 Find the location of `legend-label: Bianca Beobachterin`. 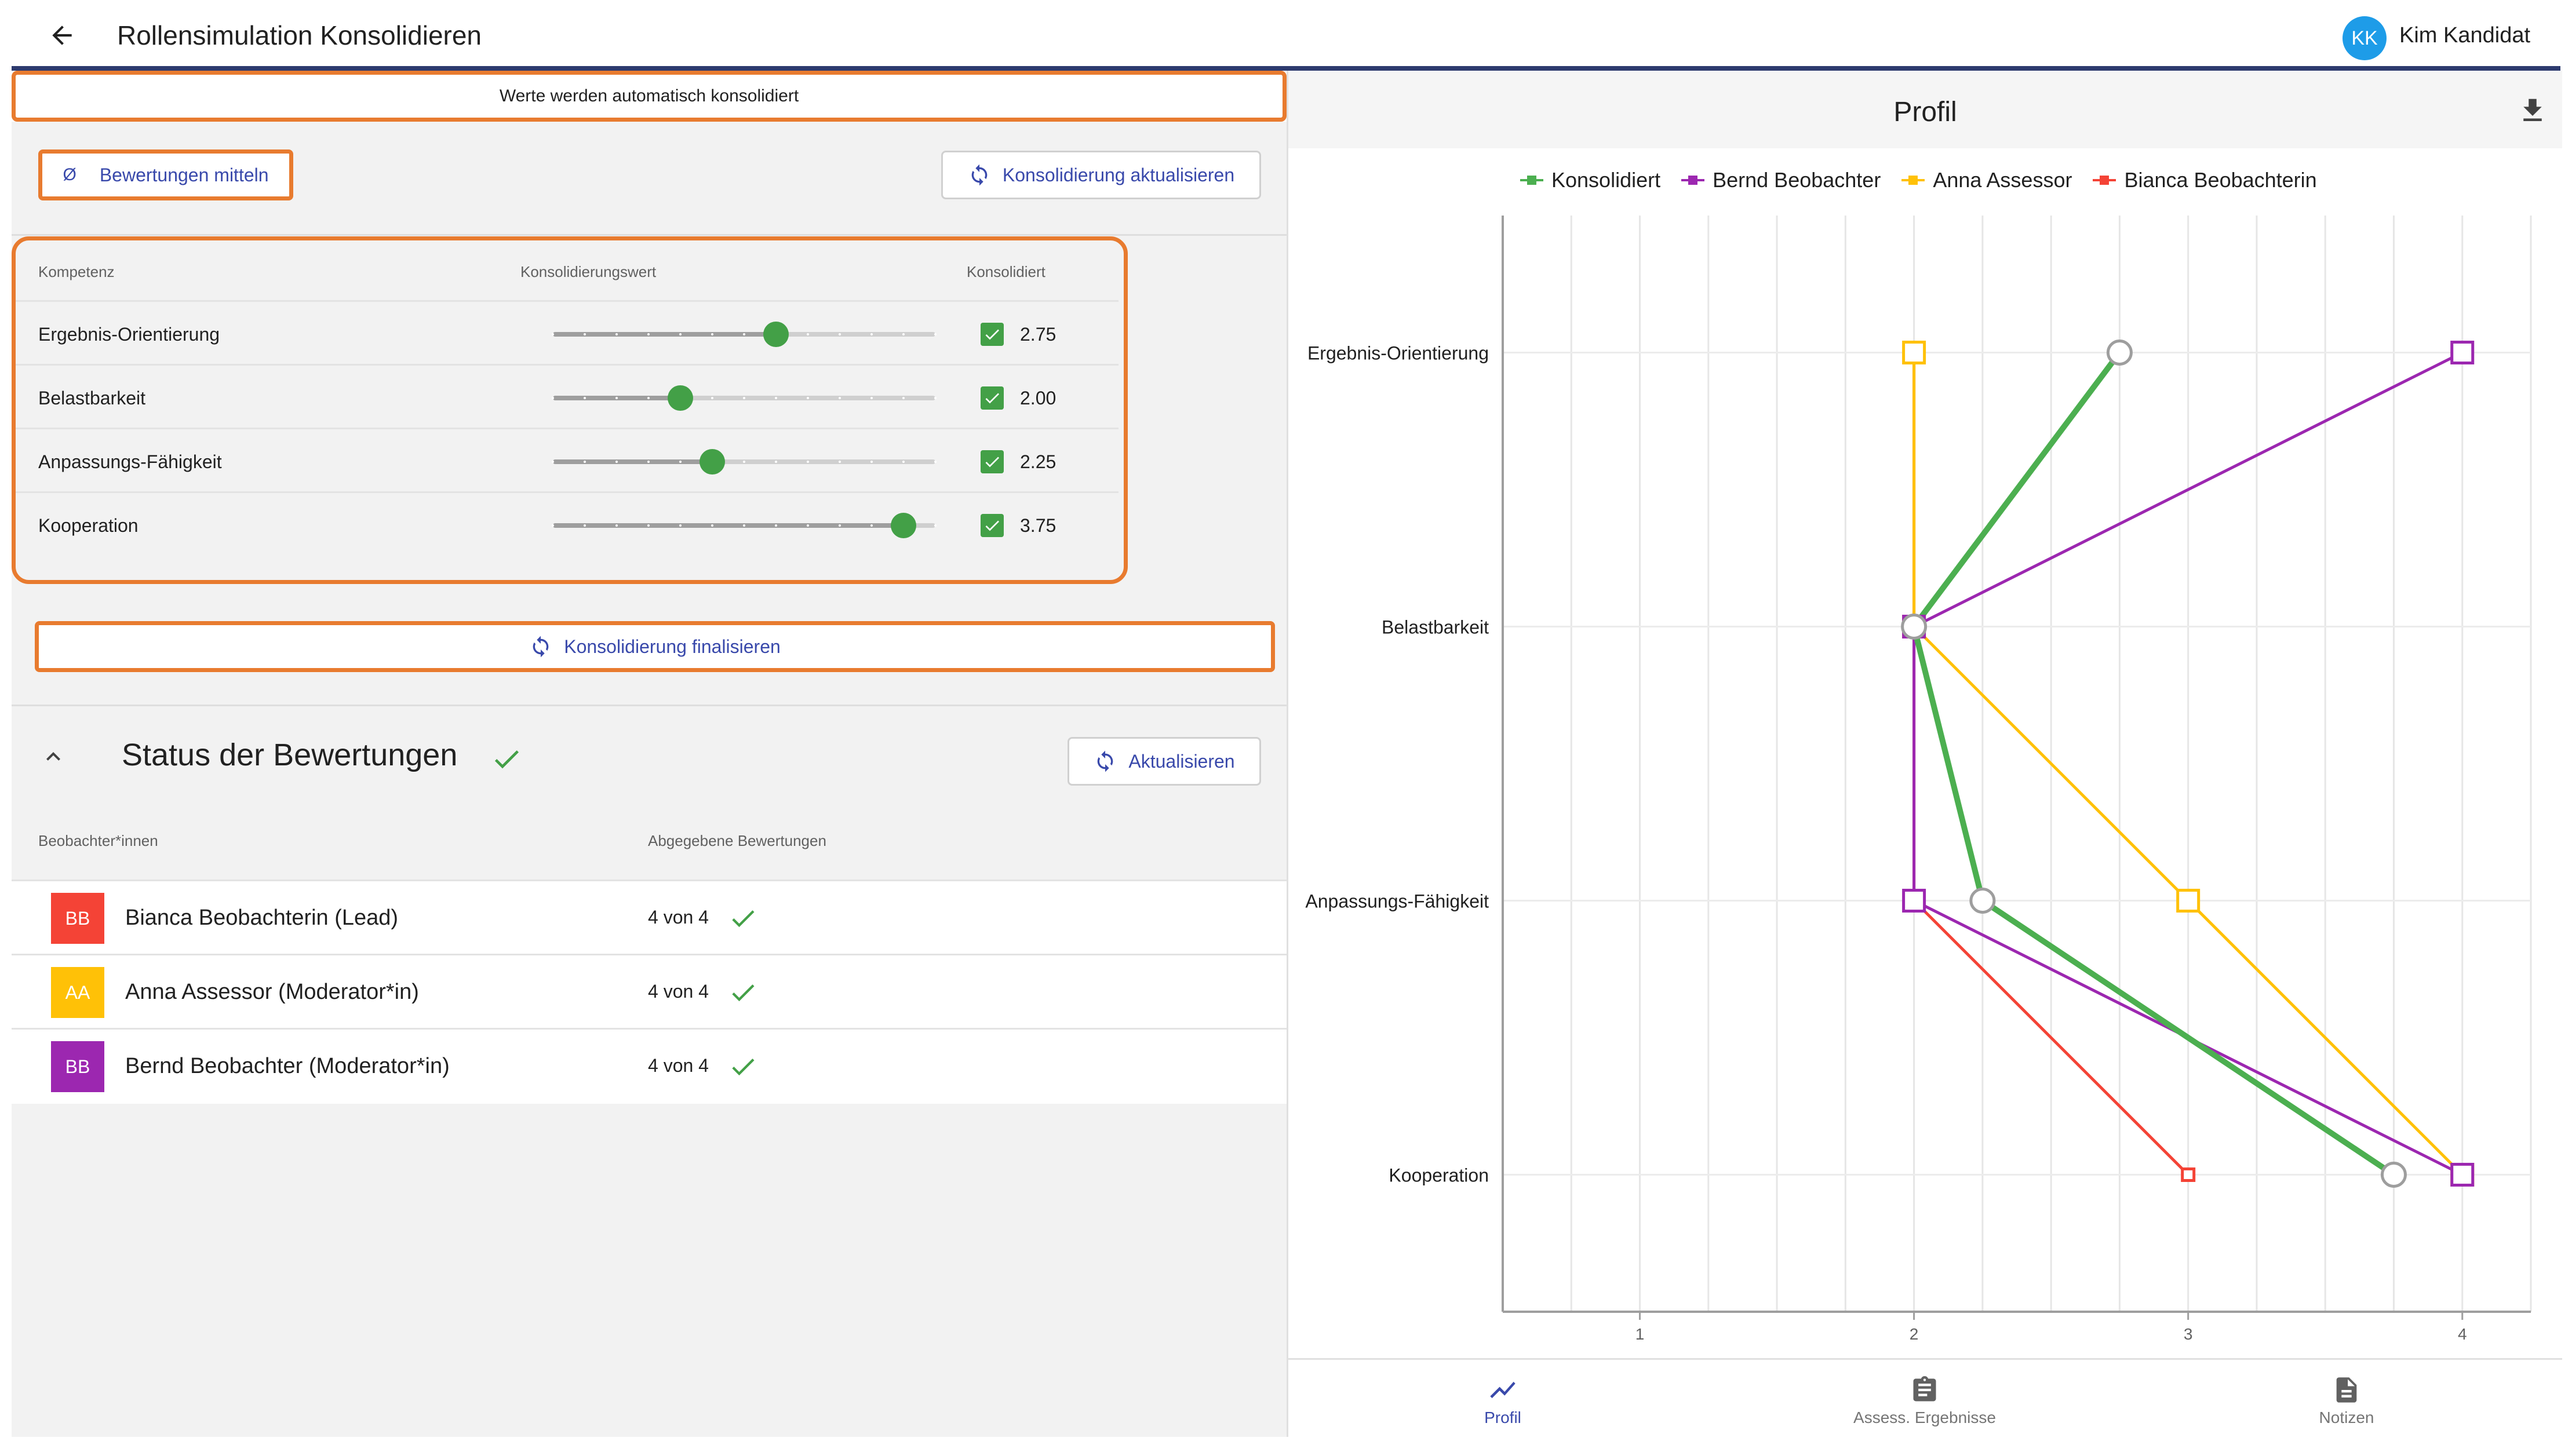

legend-label: Bianca Beobachterin is located at coordinates (2220, 180).